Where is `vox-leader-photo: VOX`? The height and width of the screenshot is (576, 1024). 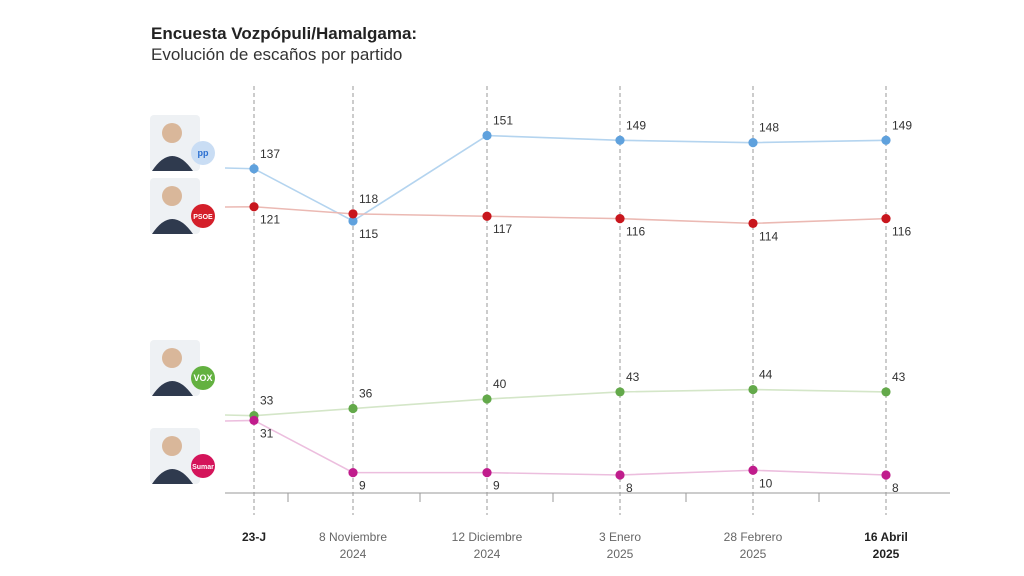
vox-leader-photo: VOX is located at coordinates (182, 368).